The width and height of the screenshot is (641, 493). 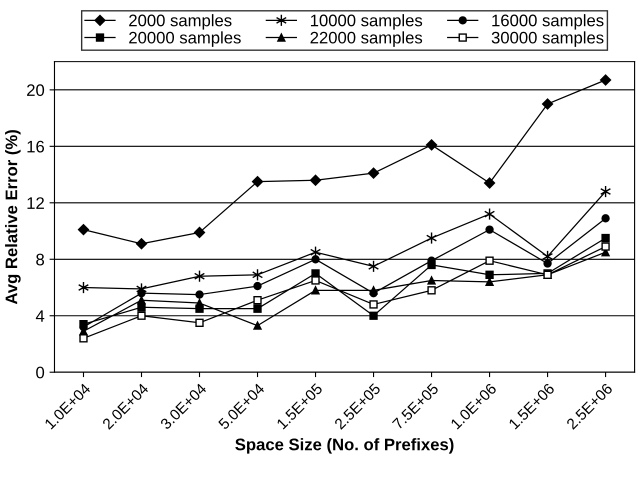 What do you see at coordinates (366, 22) in the screenshot?
I see `legend-label: 10000 samples` at bounding box center [366, 22].